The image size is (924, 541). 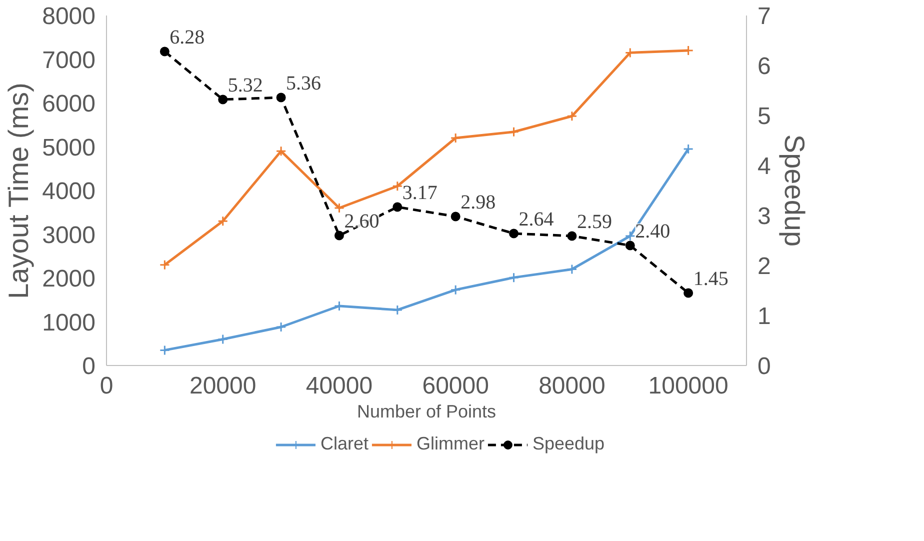 I want to click on data-label: 1.45, so click(x=710, y=279).